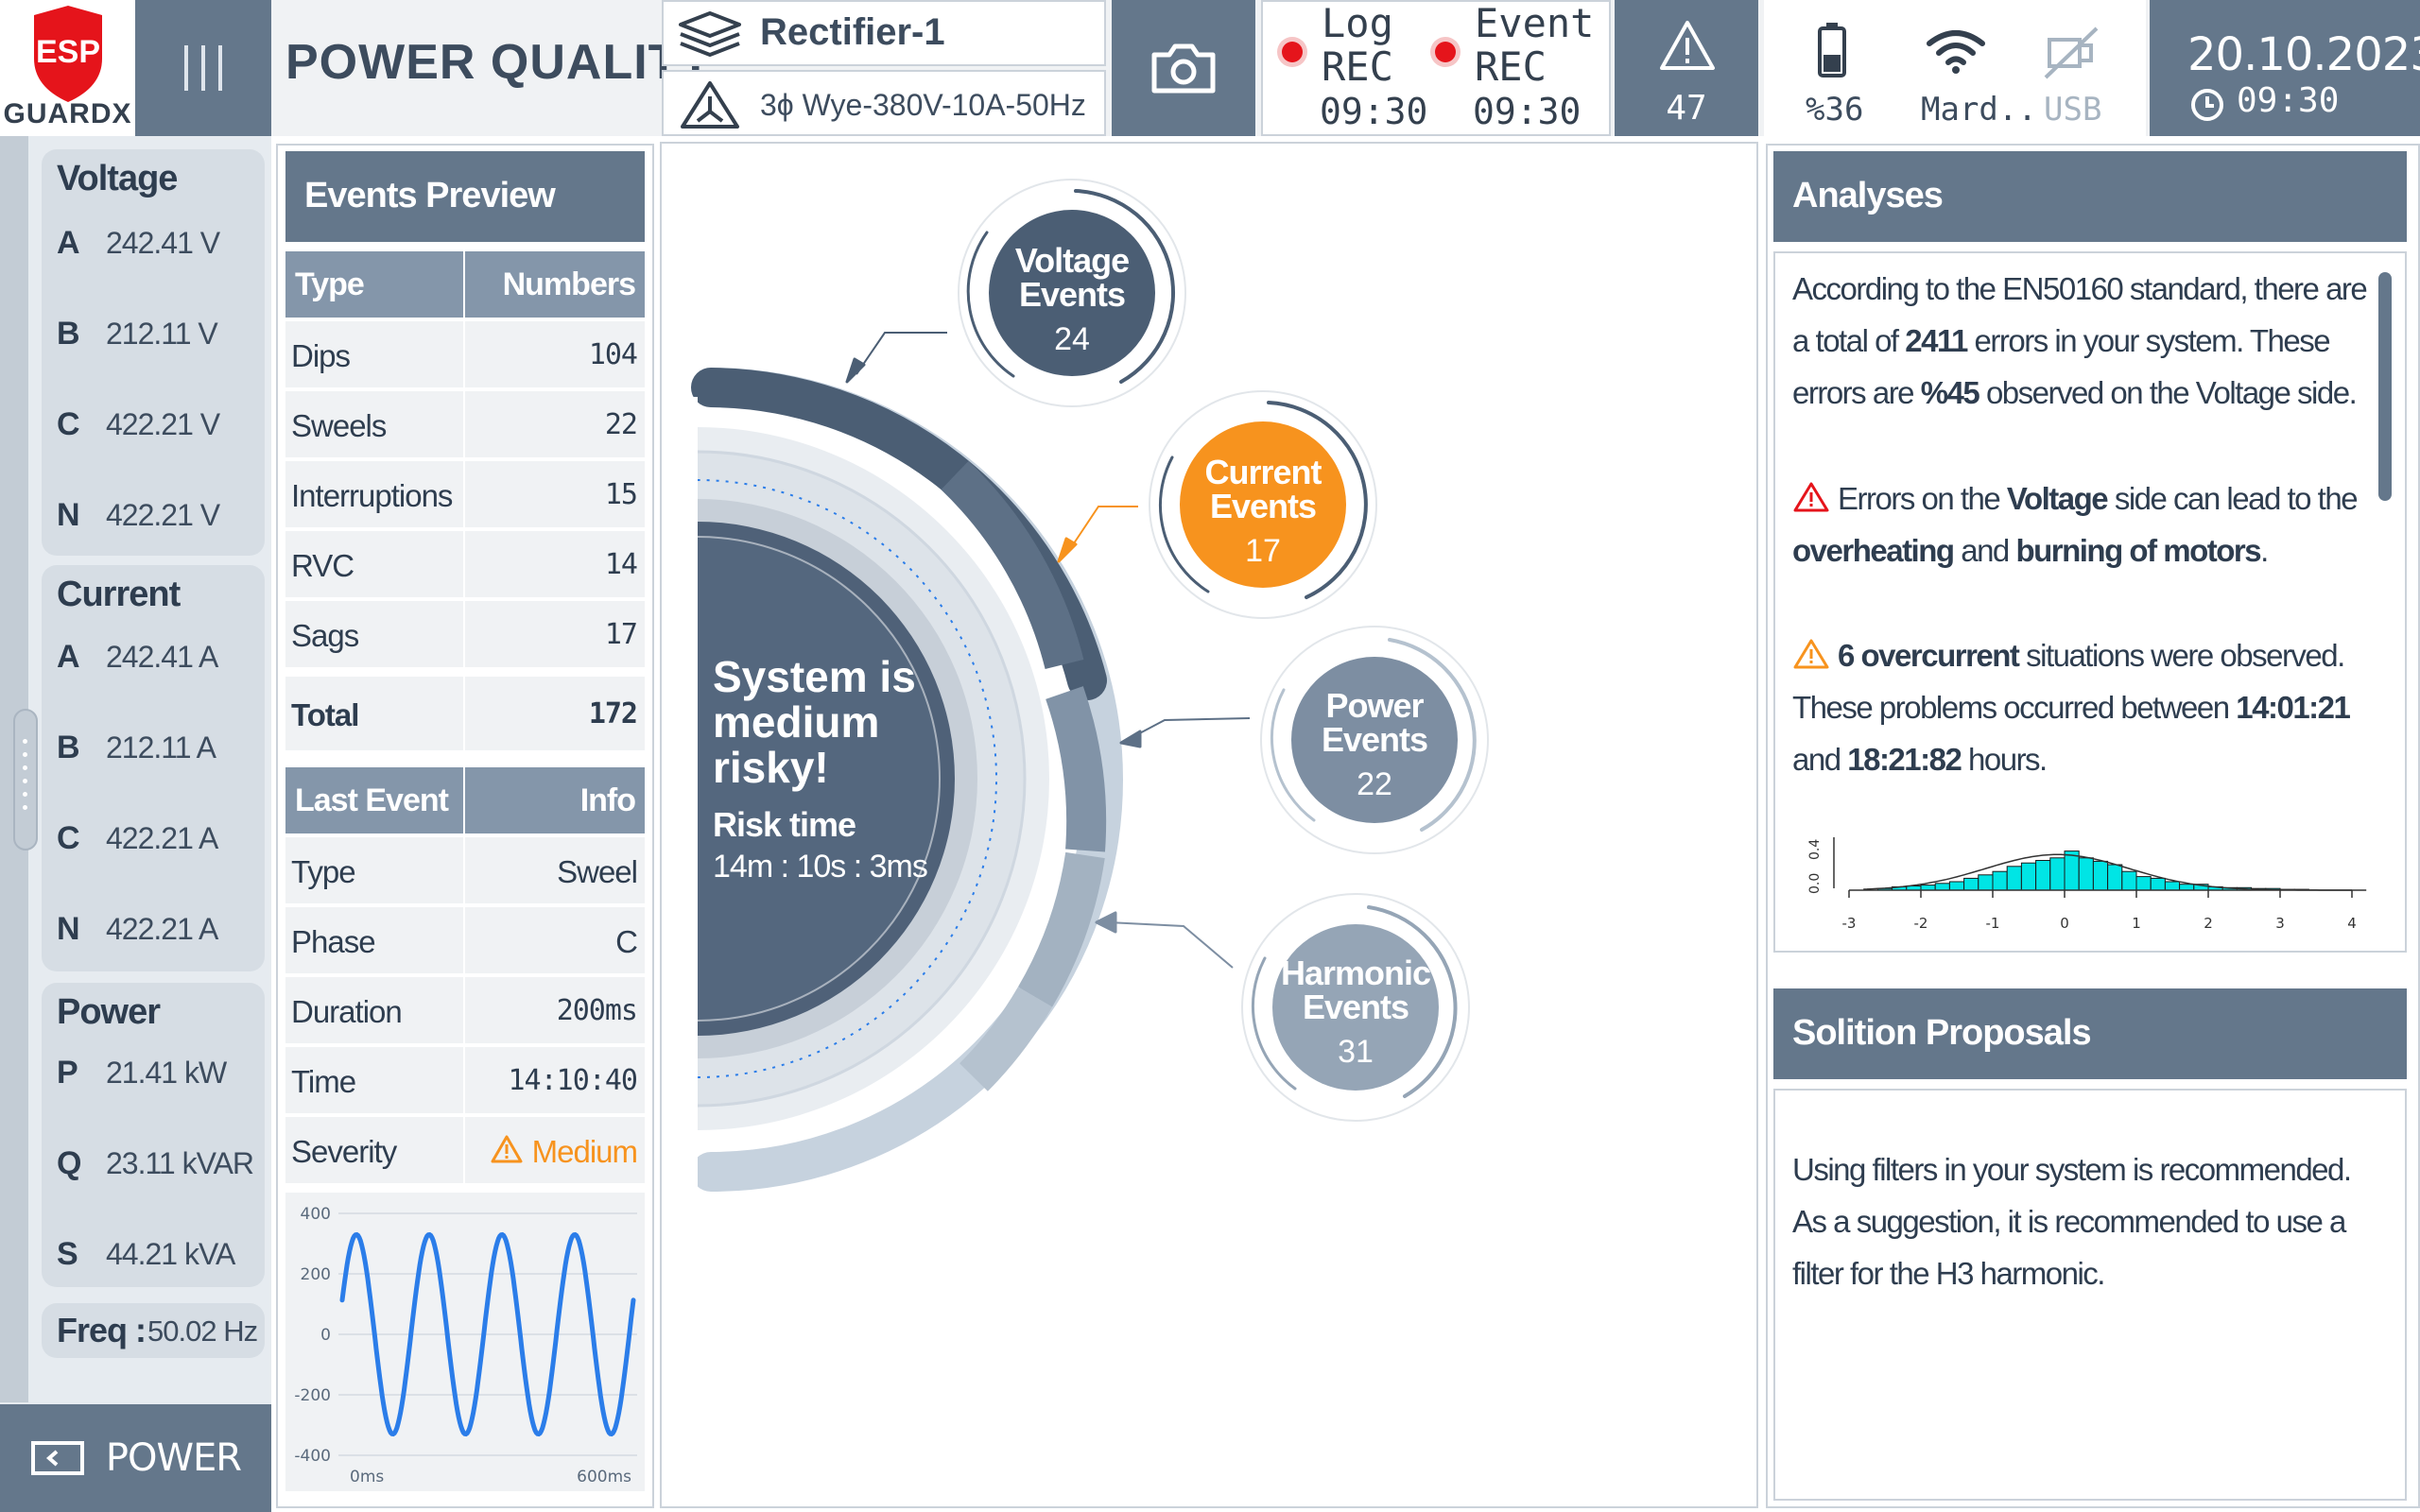  What do you see at coordinates (852, 32) in the screenshot?
I see `device-name: Rectifier-1` at bounding box center [852, 32].